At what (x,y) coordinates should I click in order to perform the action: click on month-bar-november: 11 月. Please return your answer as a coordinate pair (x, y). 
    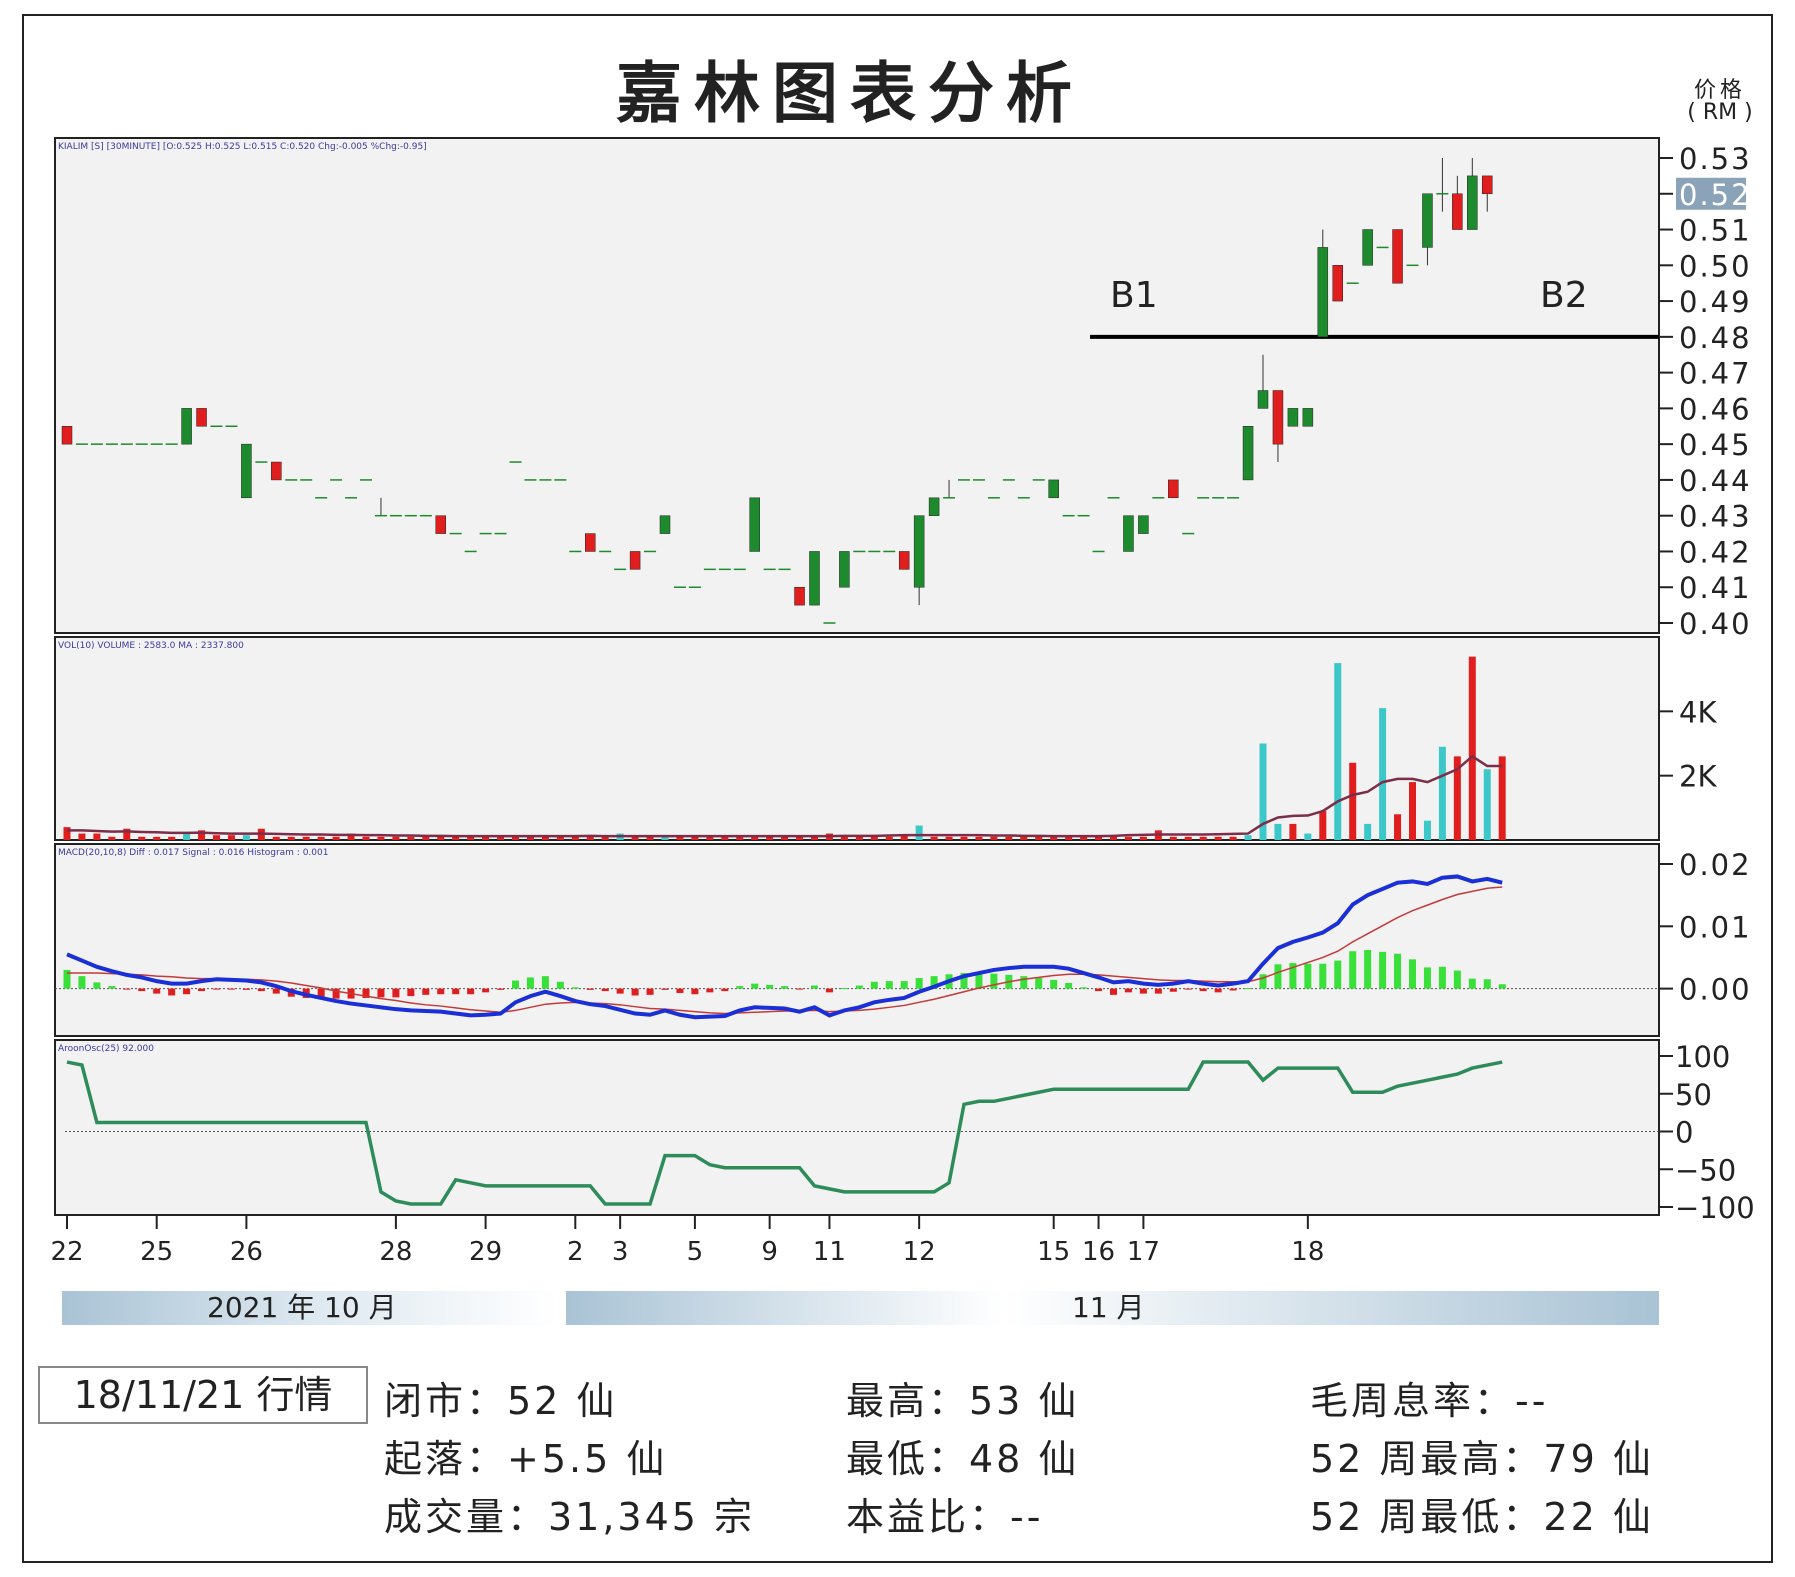
    Looking at the image, I should click on (1112, 1308).